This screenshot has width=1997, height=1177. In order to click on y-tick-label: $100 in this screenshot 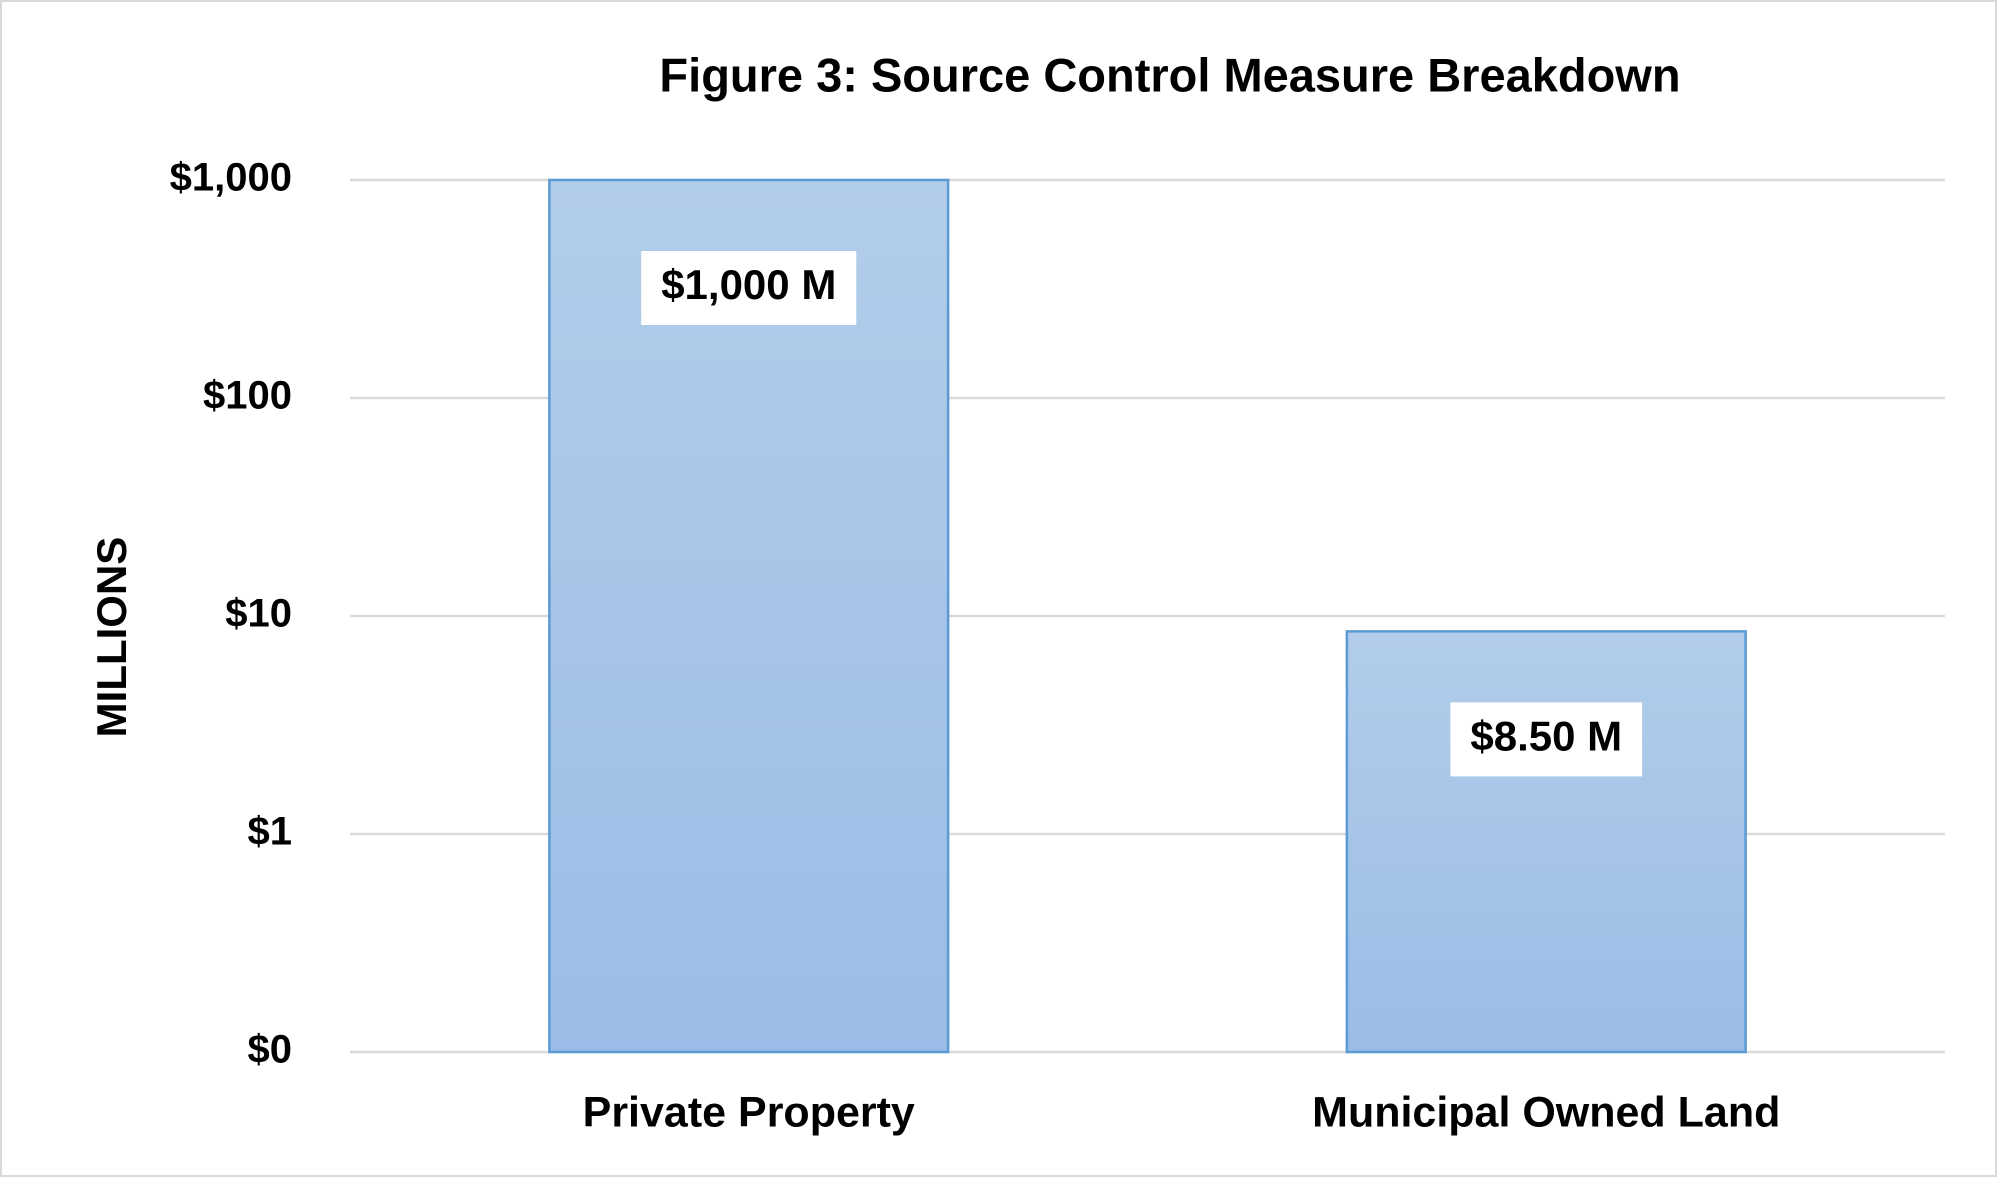, I will do `click(247, 396)`.